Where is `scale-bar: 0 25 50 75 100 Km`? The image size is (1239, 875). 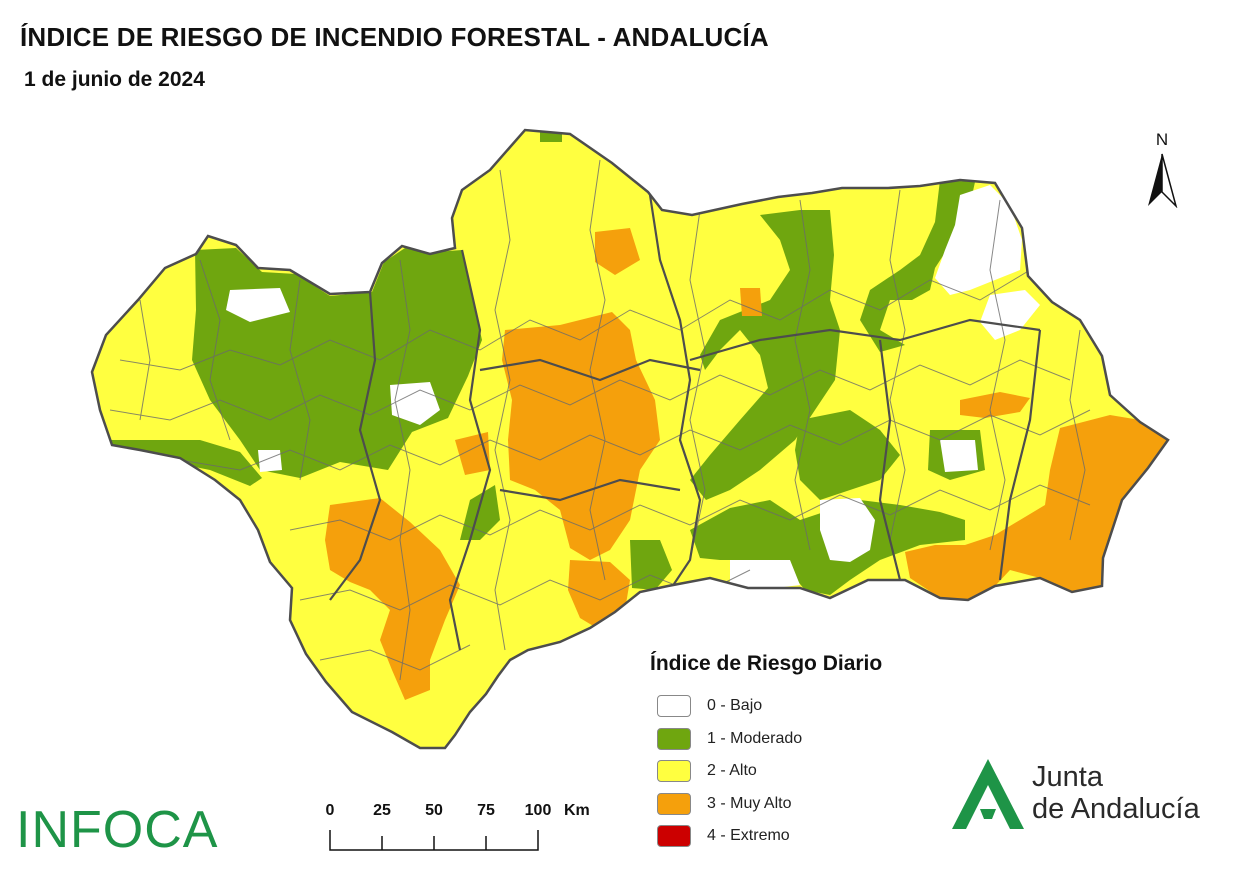
scale-bar: 0 25 50 75 100 Km is located at coordinates (470, 830).